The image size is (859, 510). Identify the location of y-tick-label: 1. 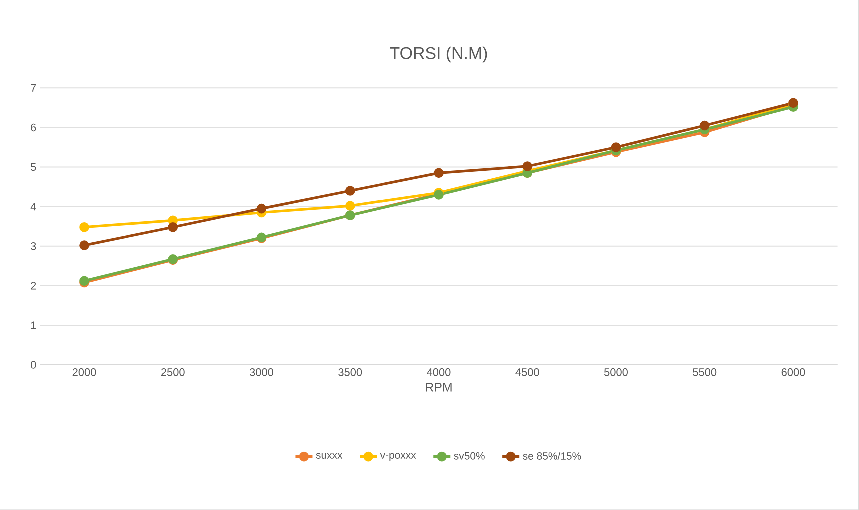
(33, 326).